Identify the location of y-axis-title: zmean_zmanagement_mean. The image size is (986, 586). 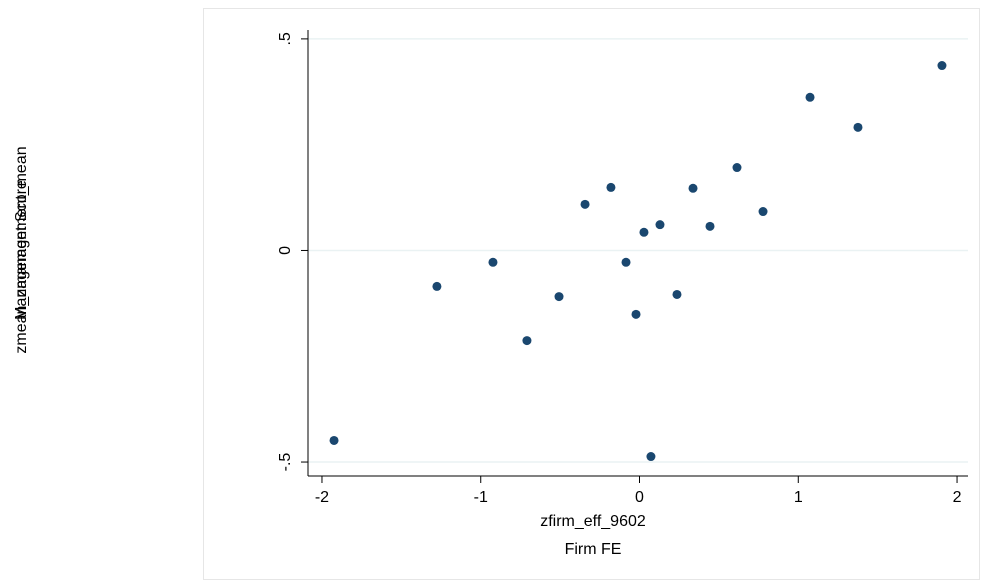
(21, 249).